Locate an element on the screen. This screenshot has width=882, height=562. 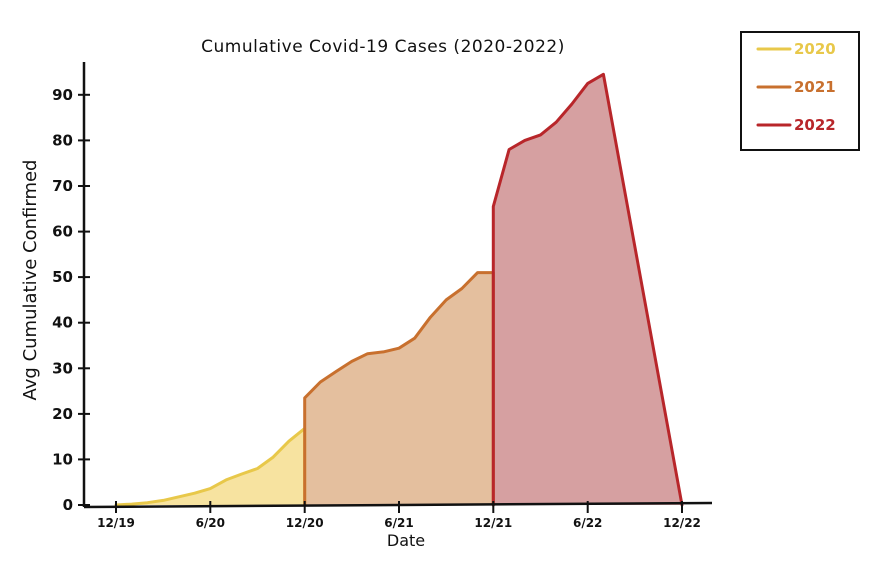
line-2020 is located at coordinates (210, 466).